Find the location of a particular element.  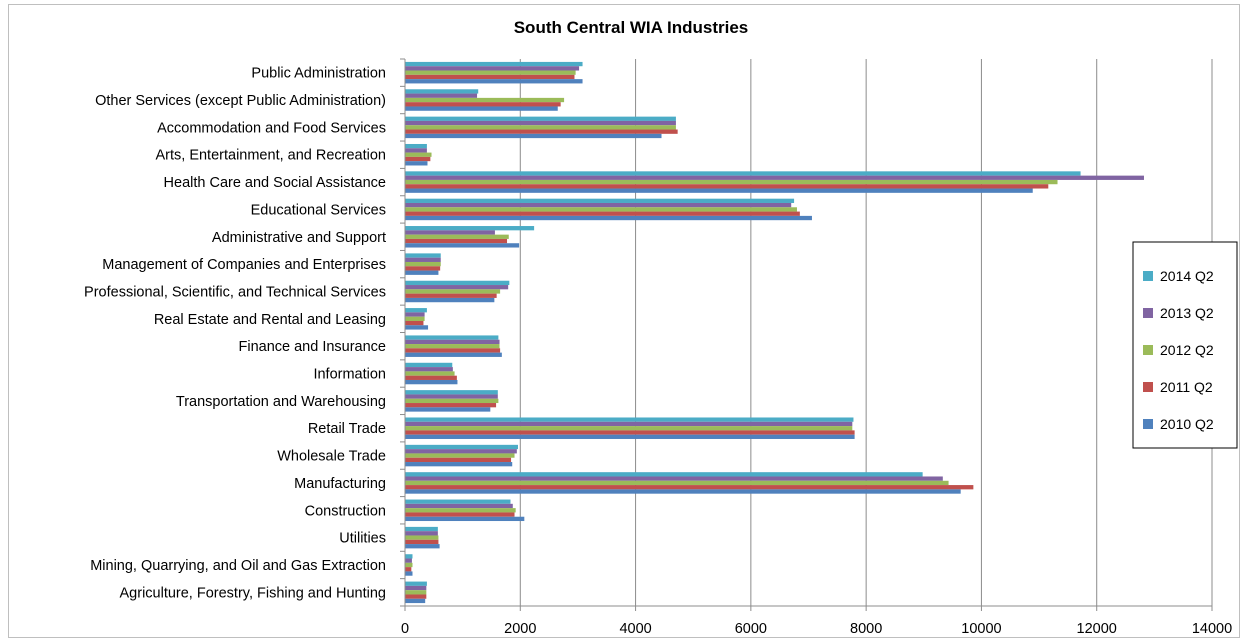

legend: 2014 Q2 2013 Q2 2012 Q2 2011 Q2 2010 Q2 is located at coordinates (1185, 345).